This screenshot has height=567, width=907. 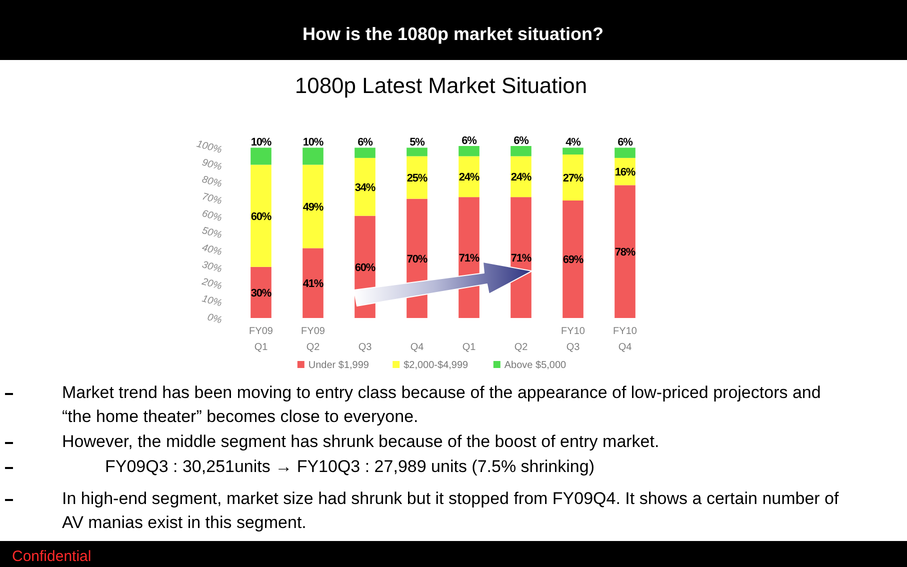 I want to click on data-label: 70%, so click(x=417, y=259).